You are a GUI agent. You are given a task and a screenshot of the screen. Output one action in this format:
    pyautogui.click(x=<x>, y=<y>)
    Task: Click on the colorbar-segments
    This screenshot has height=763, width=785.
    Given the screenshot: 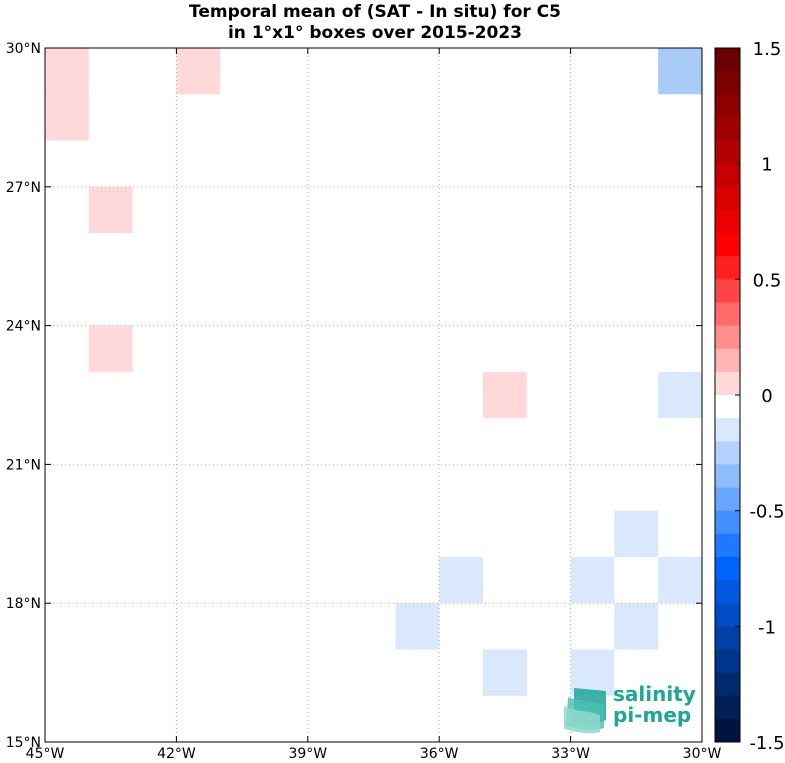 What is the action you would take?
    pyautogui.click(x=727, y=395)
    